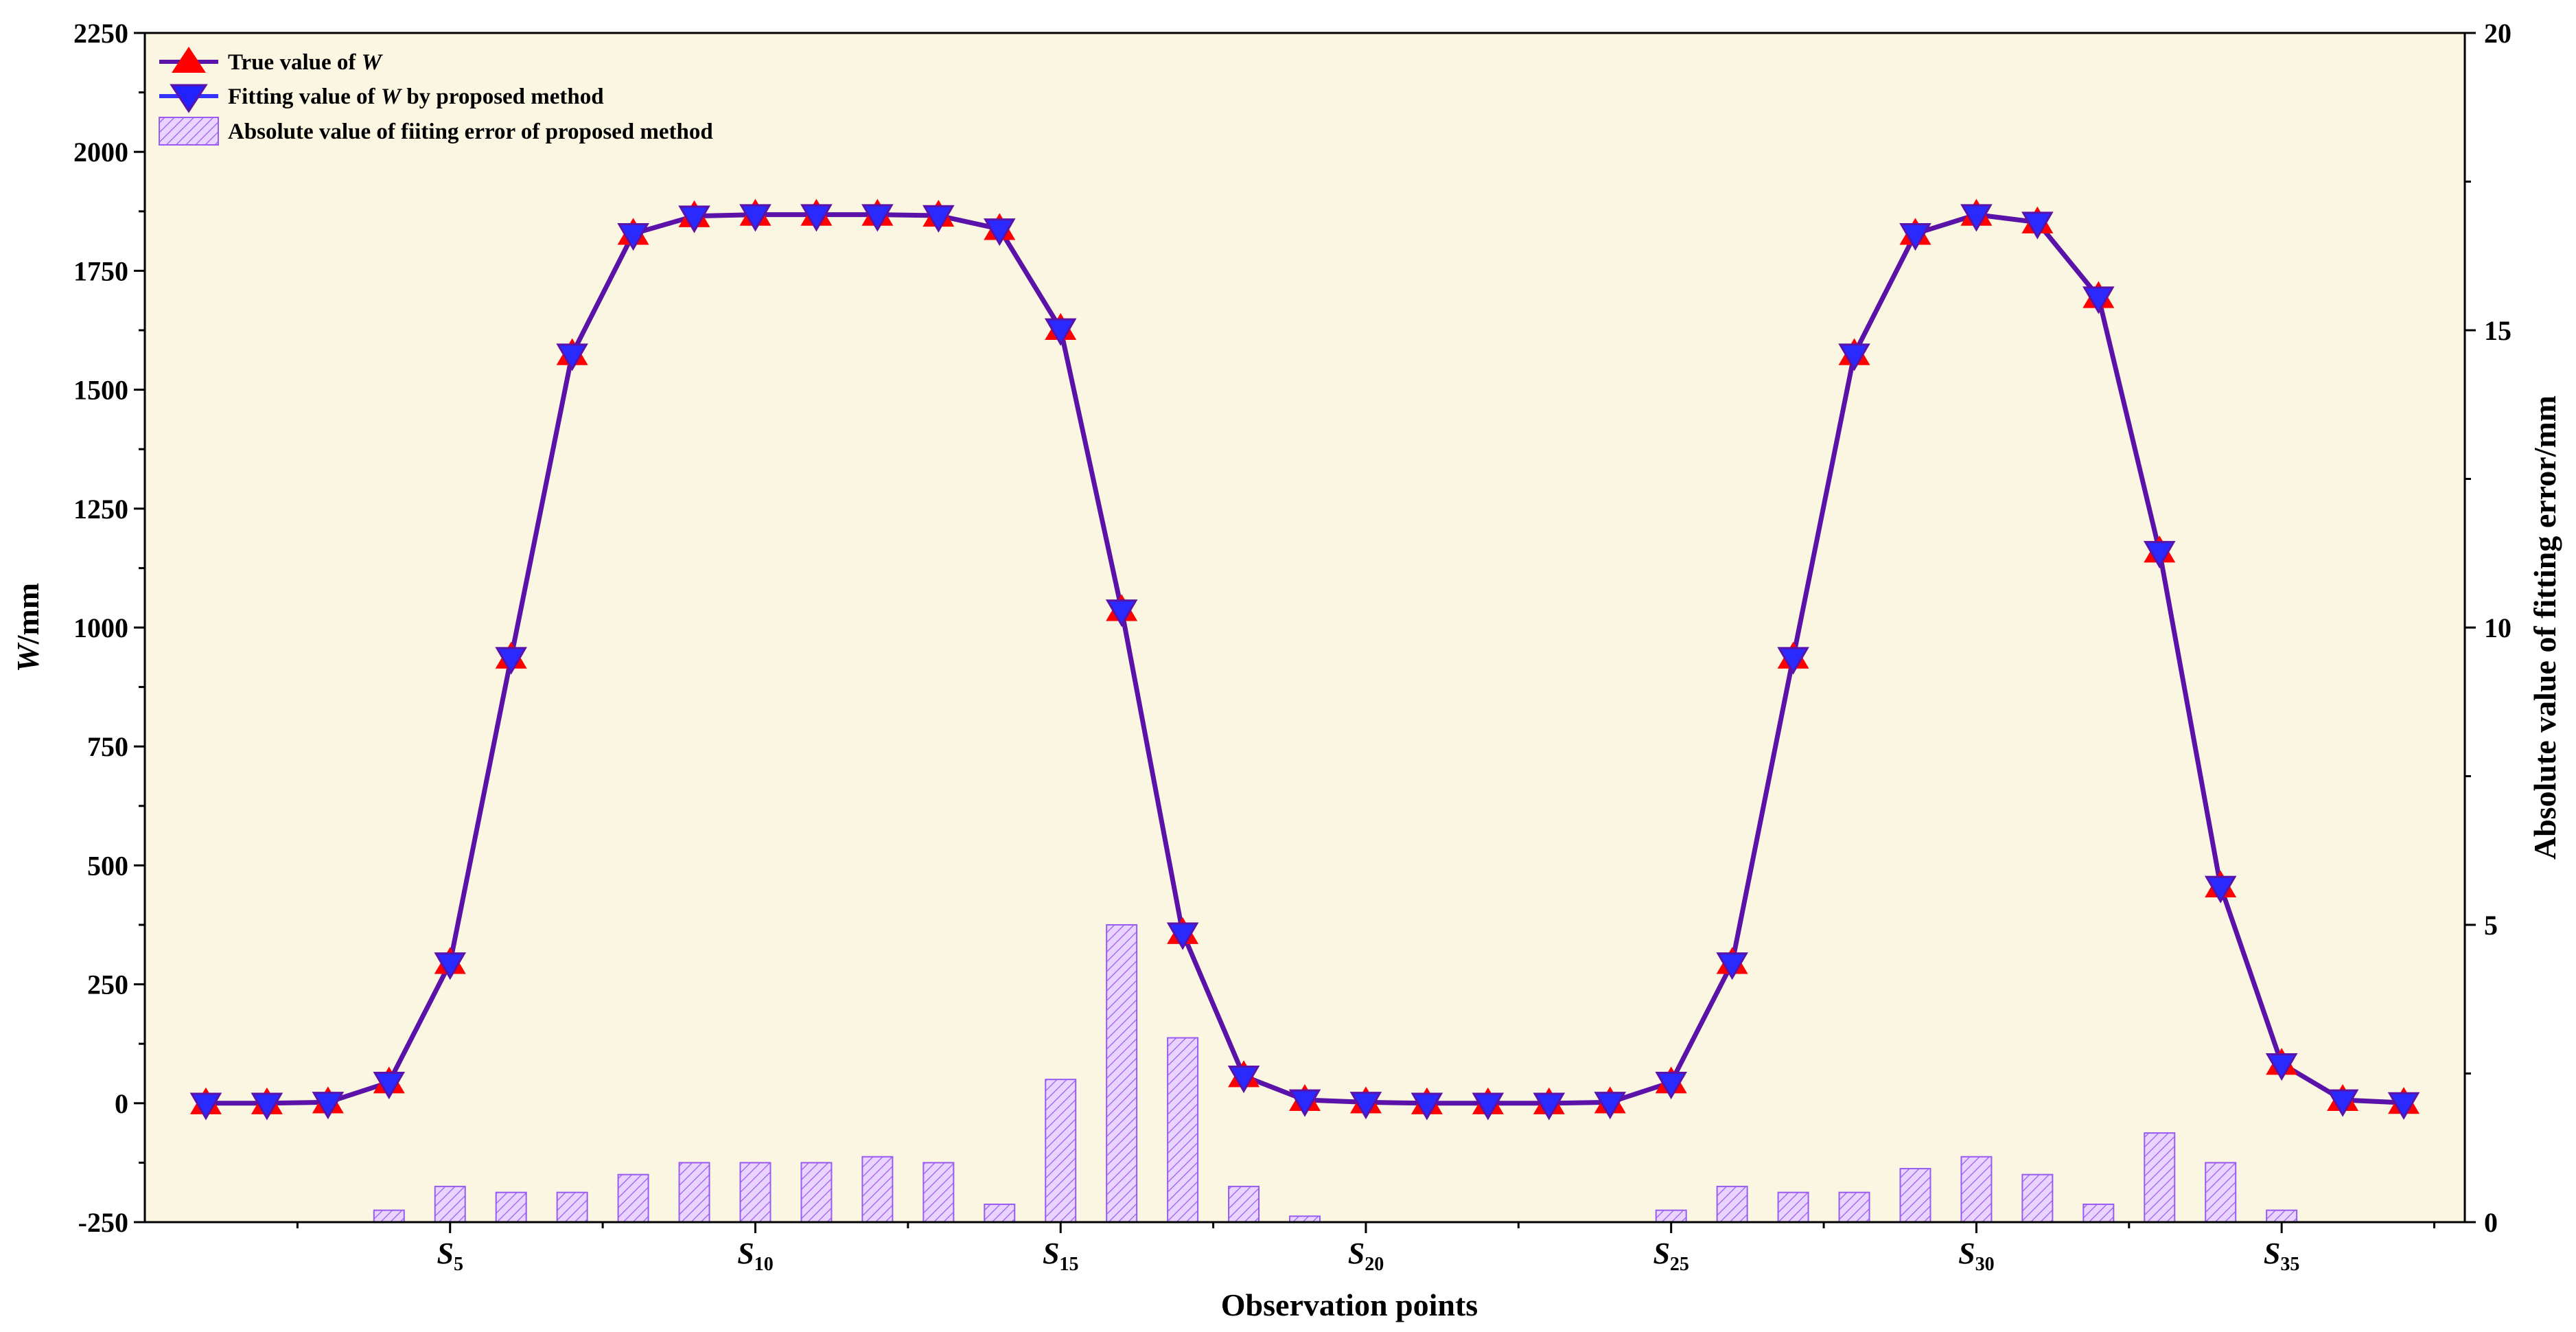 The height and width of the screenshot is (1332, 2576). Describe the element at coordinates (100, 627) in the screenshot. I see `left-tick-label: 1000` at that location.